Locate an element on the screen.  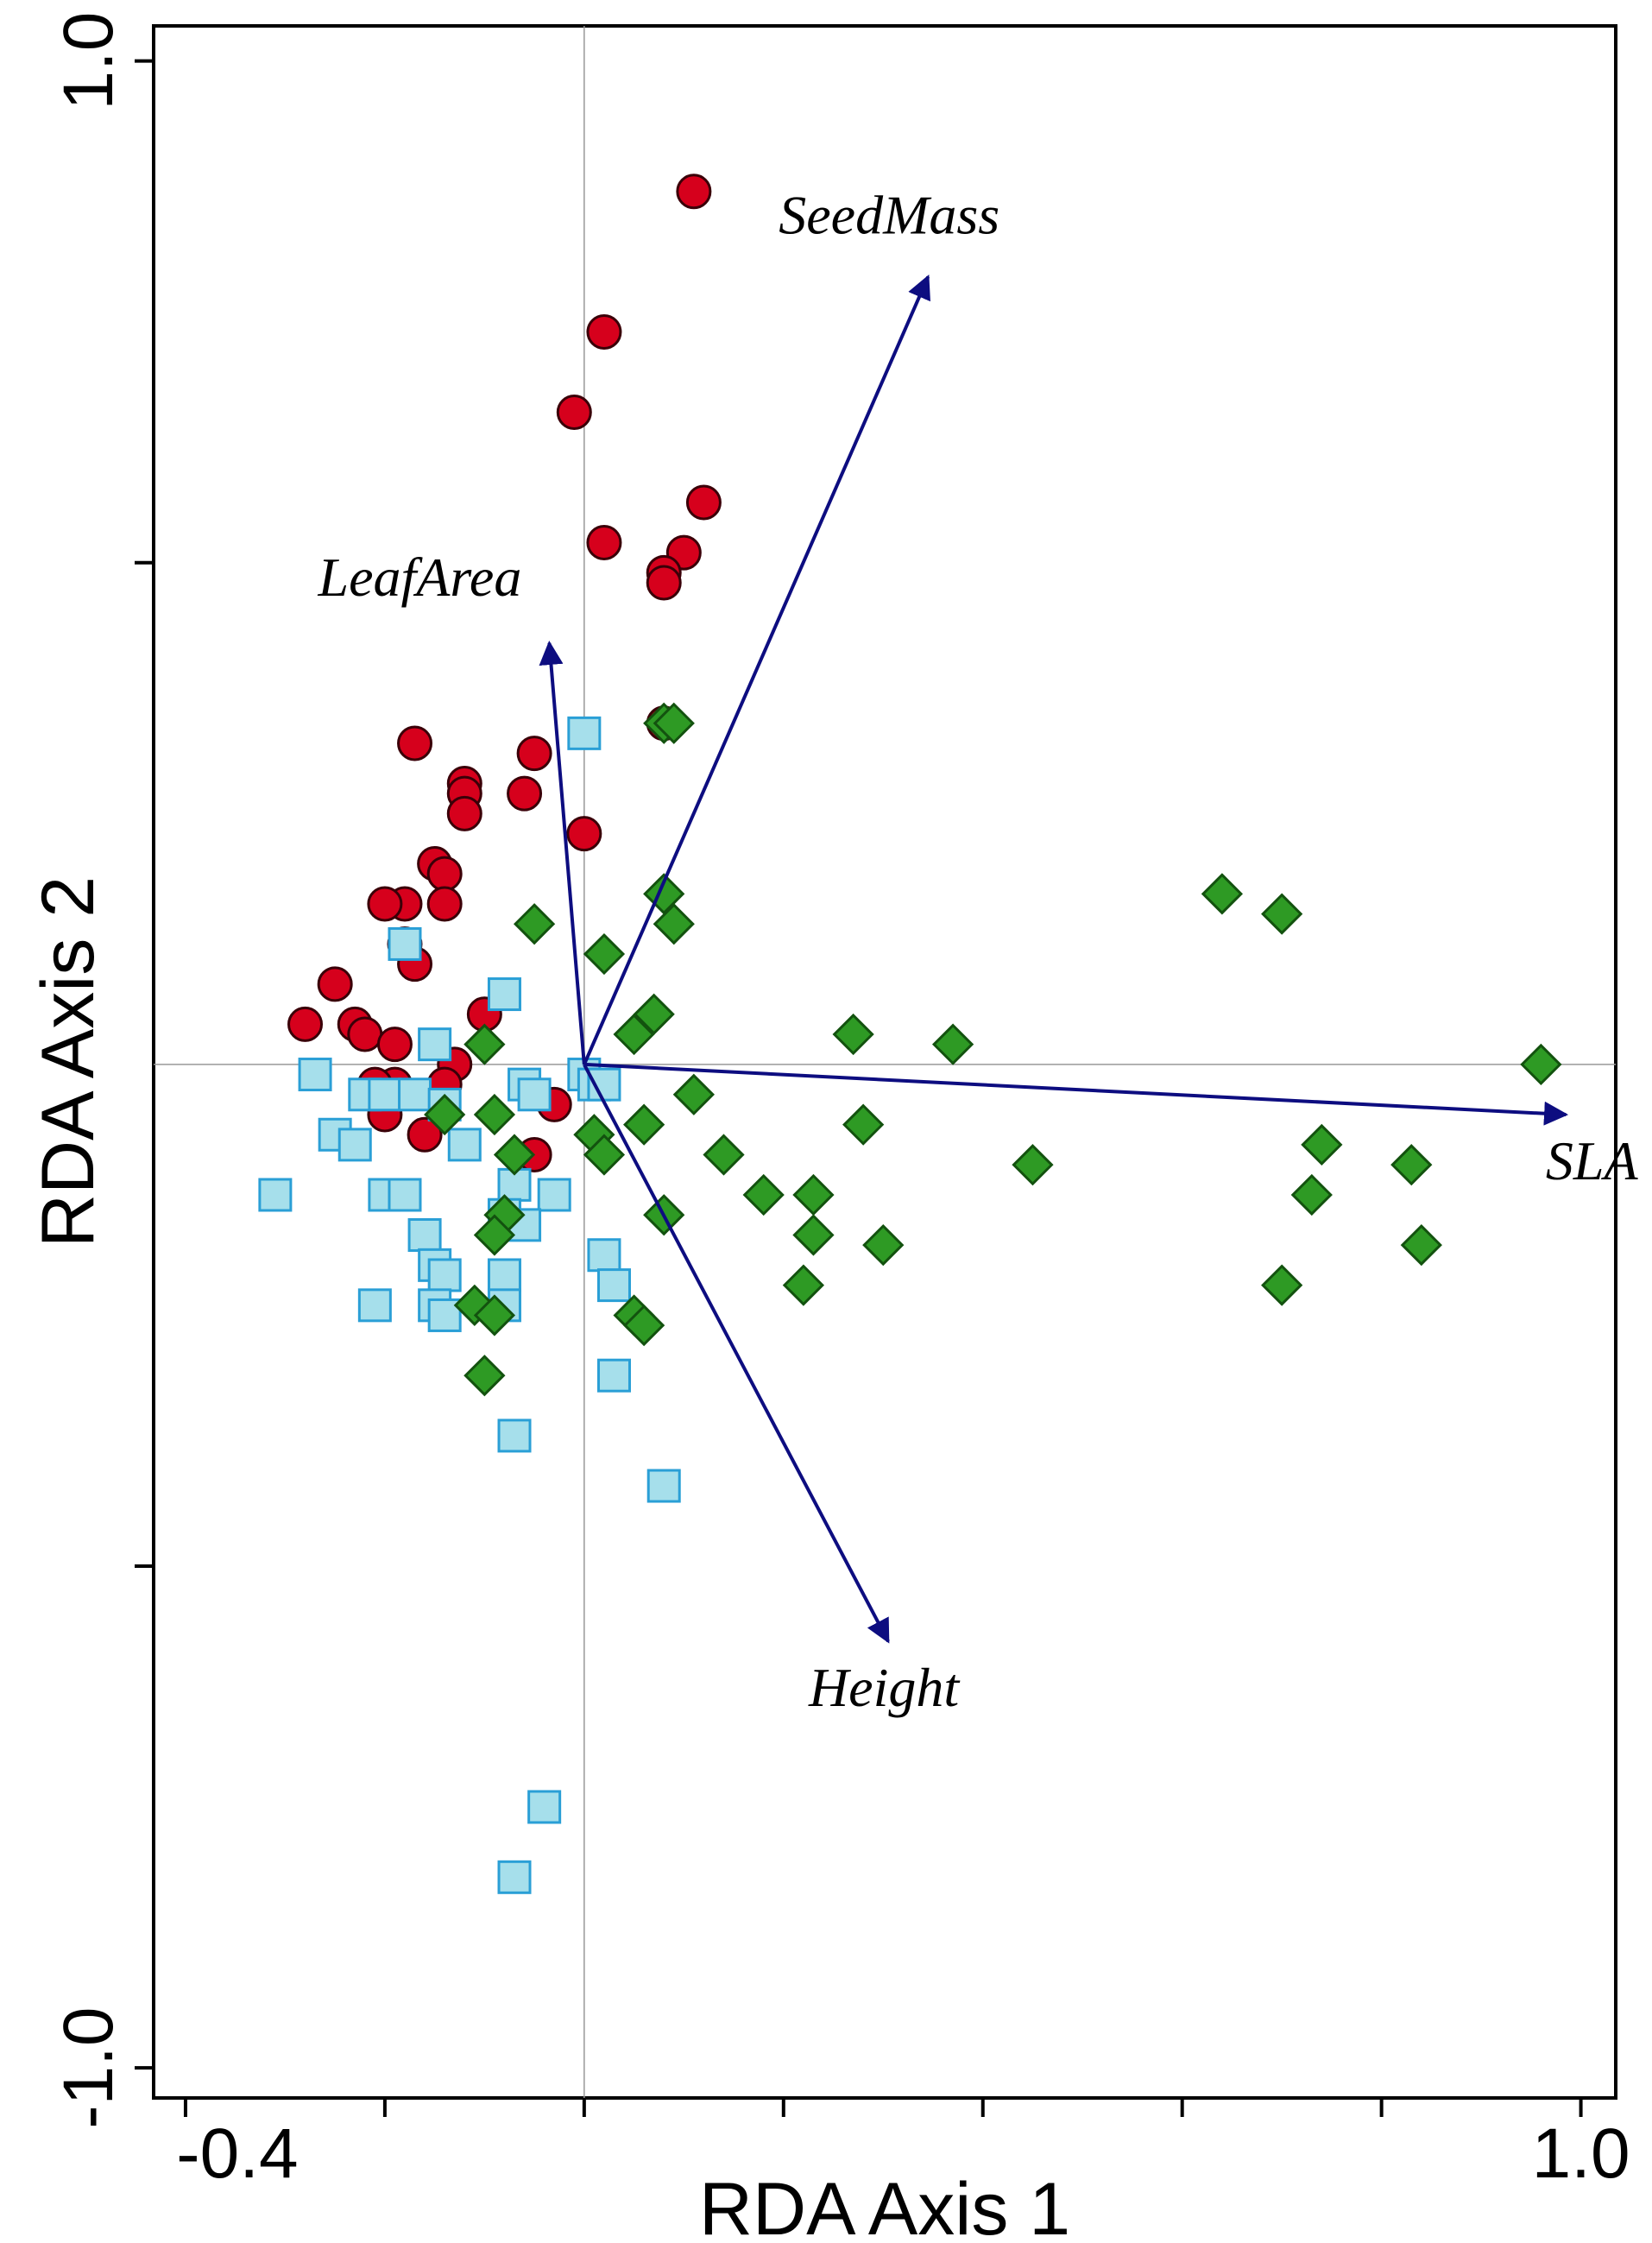
y-tick-label-min: -1.0 is located at coordinates (89, 2067).